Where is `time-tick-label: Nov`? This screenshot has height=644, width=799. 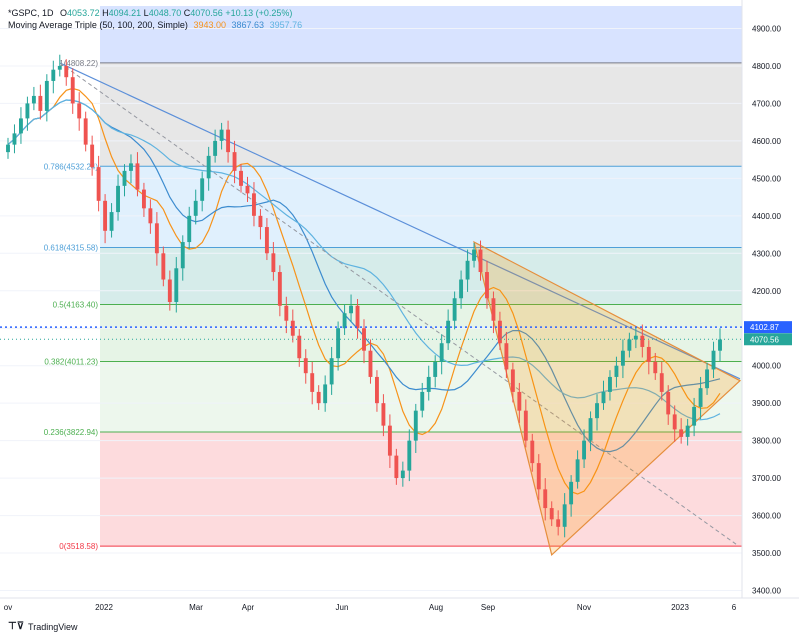
time-tick-label: Nov is located at coordinates (584, 607).